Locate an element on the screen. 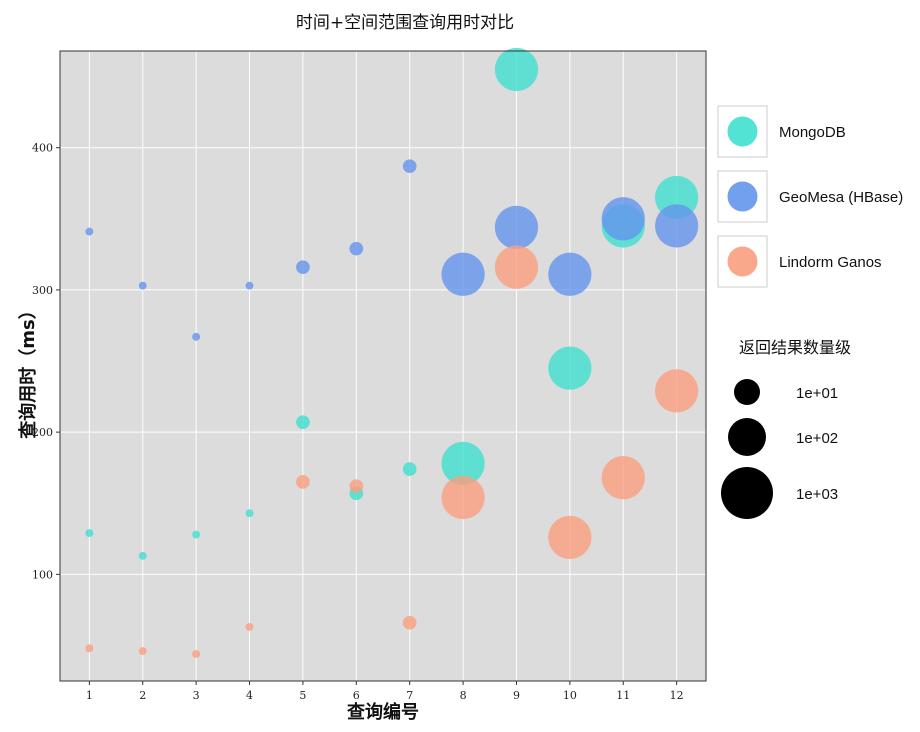 This screenshot has height=732, width=920. point-geomesa-hbase--9 is located at coordinates (516, 227).